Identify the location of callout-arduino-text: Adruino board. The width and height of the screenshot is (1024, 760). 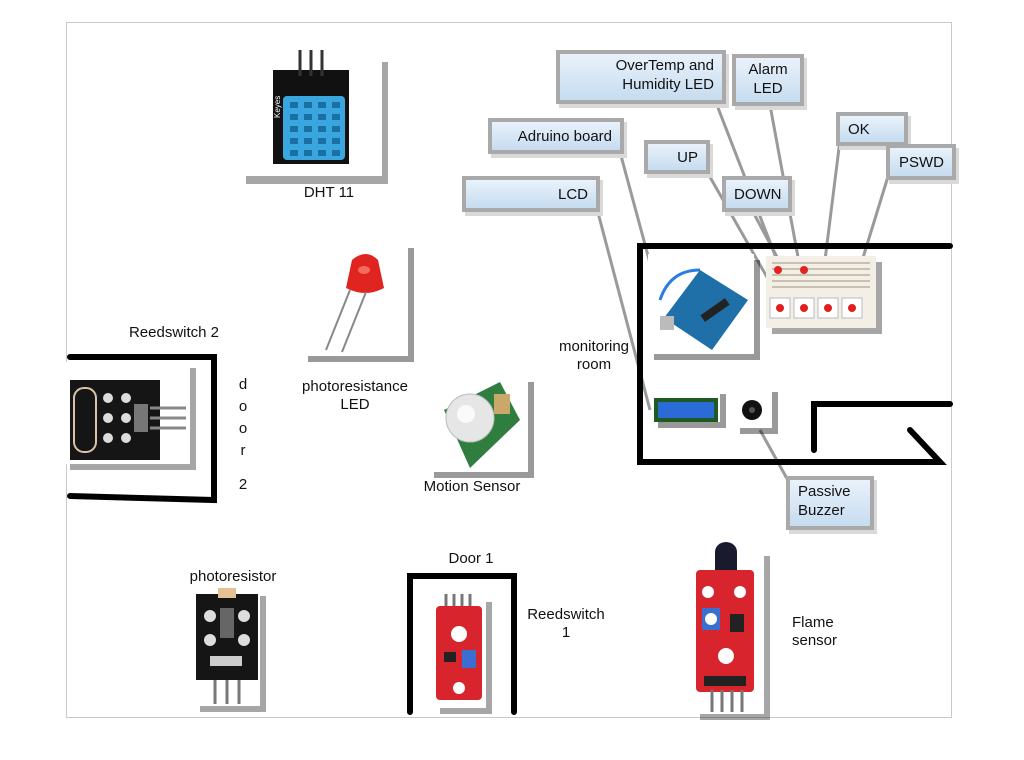
(564, 136).